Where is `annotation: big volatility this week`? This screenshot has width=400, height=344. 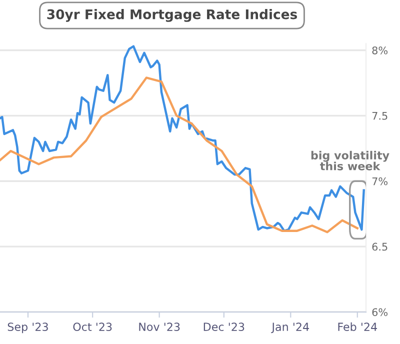 annotation: big volatility this week is located at coordinates (350, 160).